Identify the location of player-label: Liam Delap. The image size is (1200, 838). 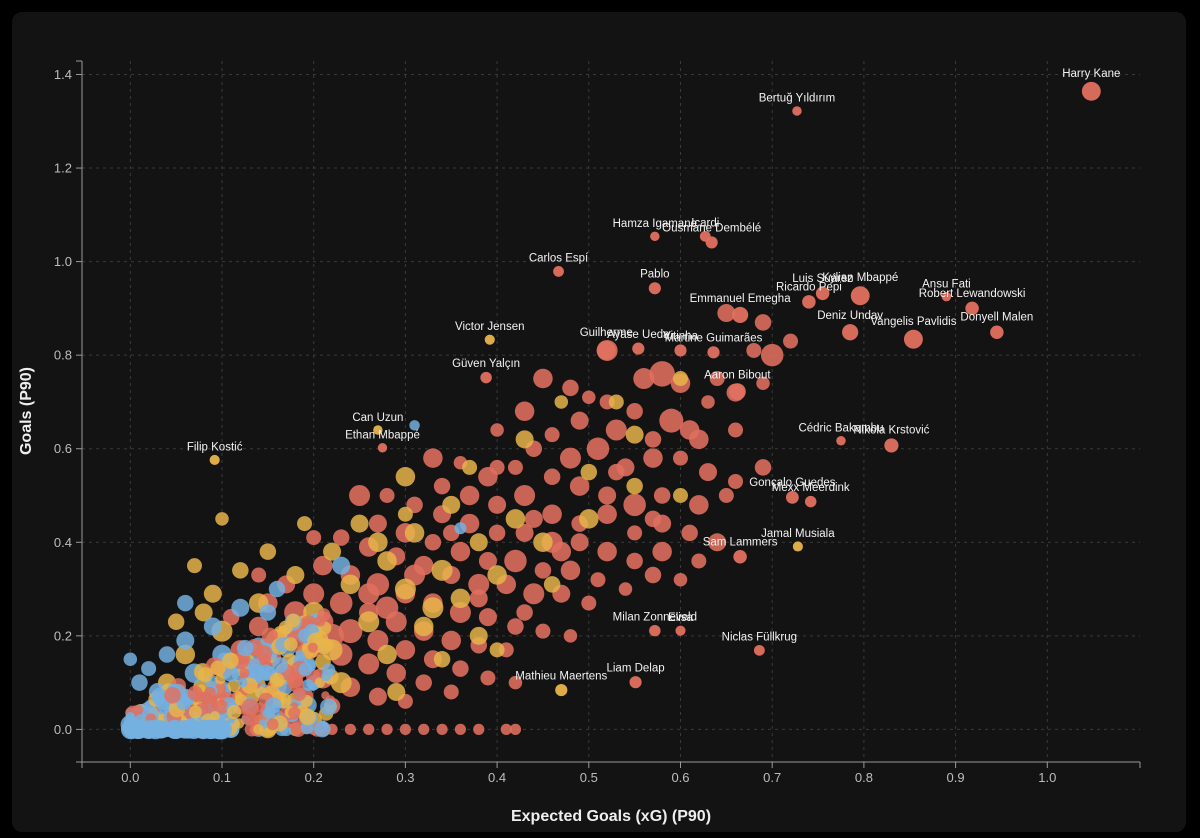
(635, 668).